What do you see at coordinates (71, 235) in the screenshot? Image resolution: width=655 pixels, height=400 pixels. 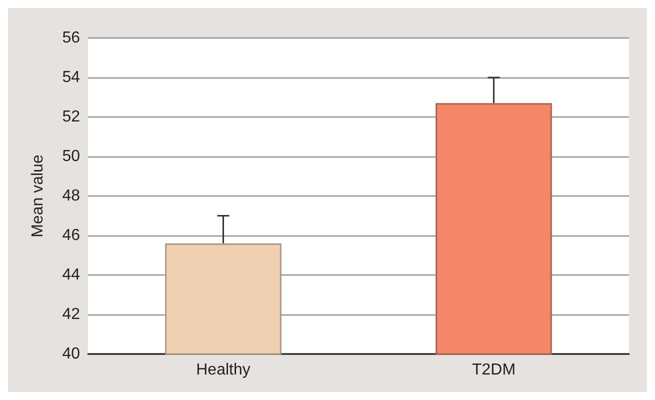 I see `y-tick-label: 46` at bounding box center [71, 235].